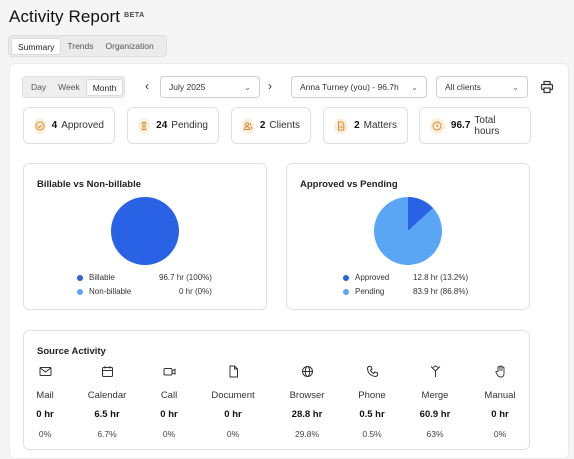 The image size is (574, 459). What do you see at coordinates (270, 86) in the screenshot?
I see `next-month-button: ›` at bounding box center [270, 86].